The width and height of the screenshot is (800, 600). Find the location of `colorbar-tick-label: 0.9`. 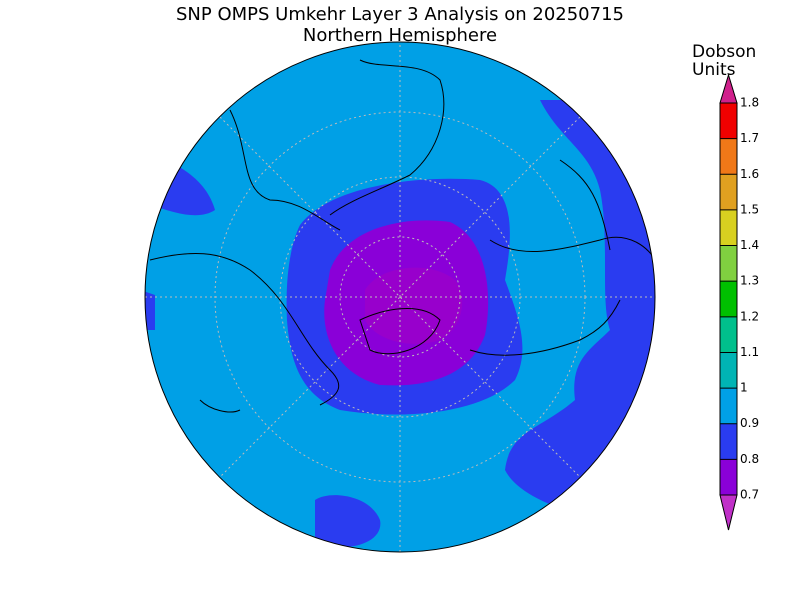

colorbar-tick-label: 0.9 is located at coordinates (749, 423).